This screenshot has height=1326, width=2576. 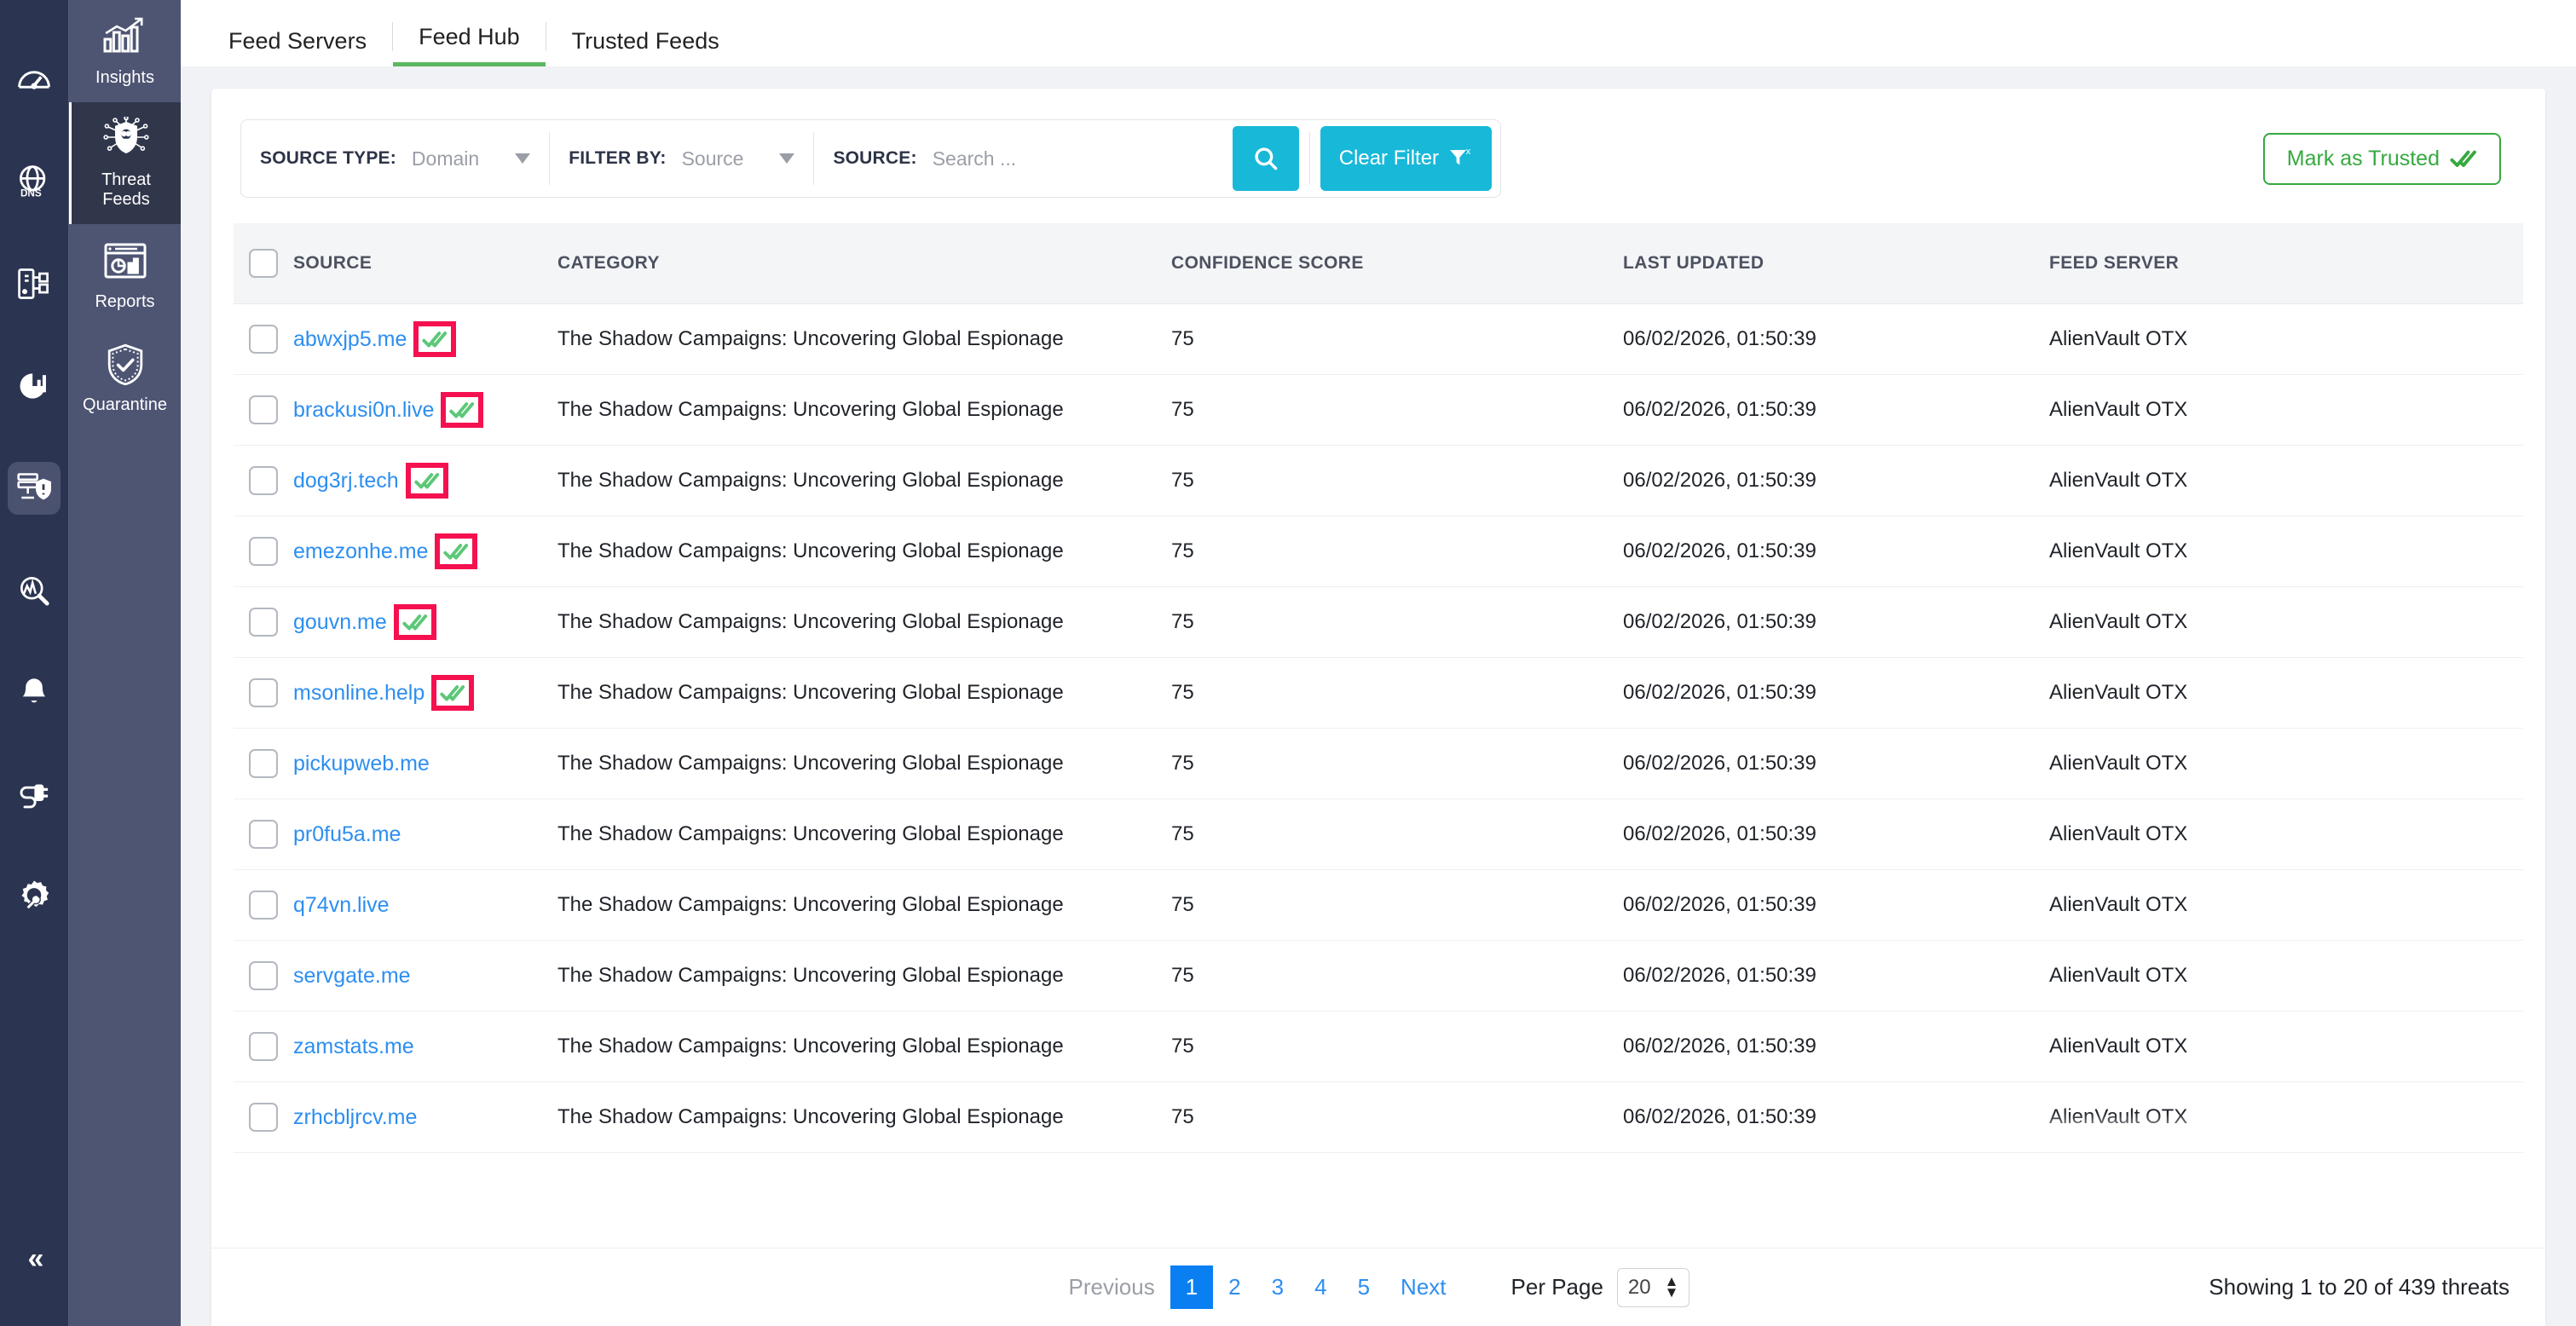 I want to click on source-link: pr0fu5a.me, so click(x=347, y=834).